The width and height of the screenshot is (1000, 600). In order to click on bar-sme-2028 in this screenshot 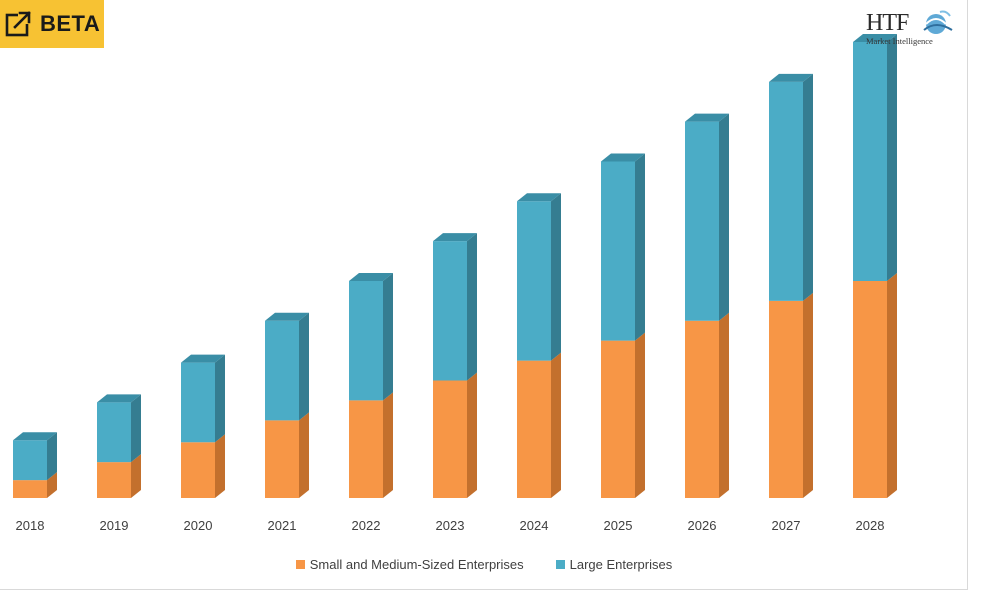, I will do `click(870, 389)`.